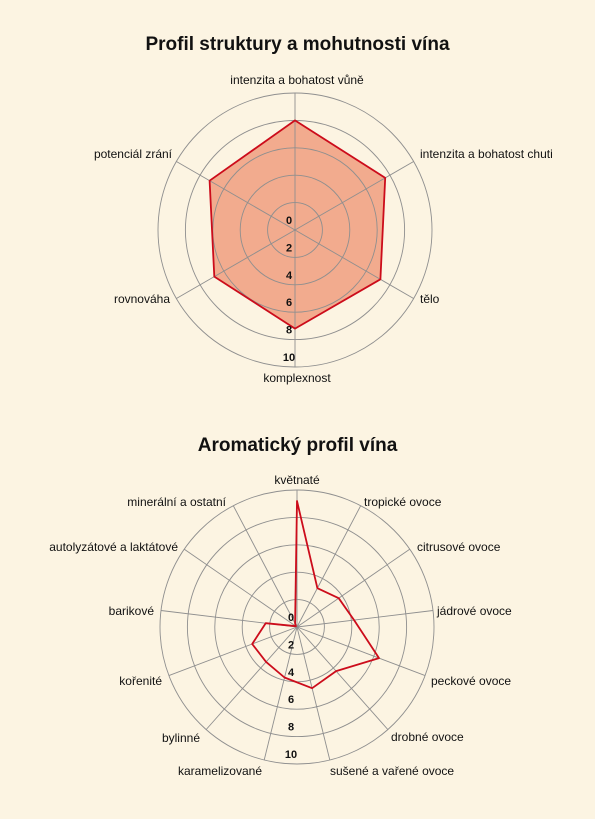 The width and height of the screenshot is (595, 819). Describe the element at coordinates (430, 299) in the screenshot. I see `category-label: tělo` at that location.